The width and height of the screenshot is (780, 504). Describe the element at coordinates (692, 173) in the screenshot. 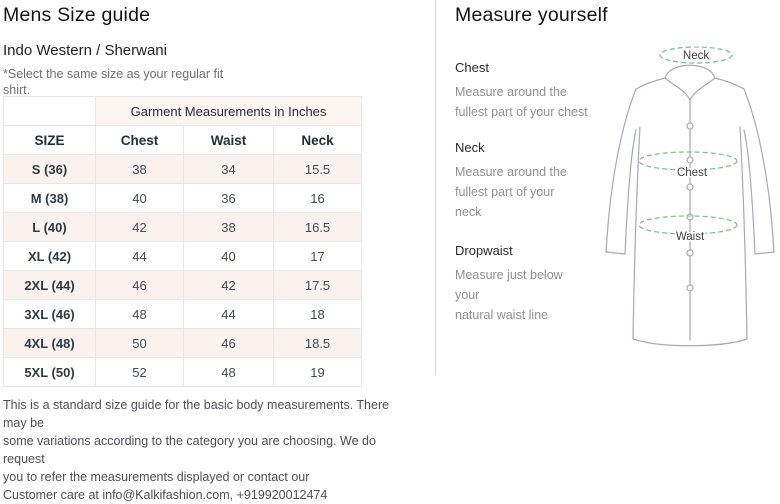

I see `diagram-chest-label: Chest` at that location.